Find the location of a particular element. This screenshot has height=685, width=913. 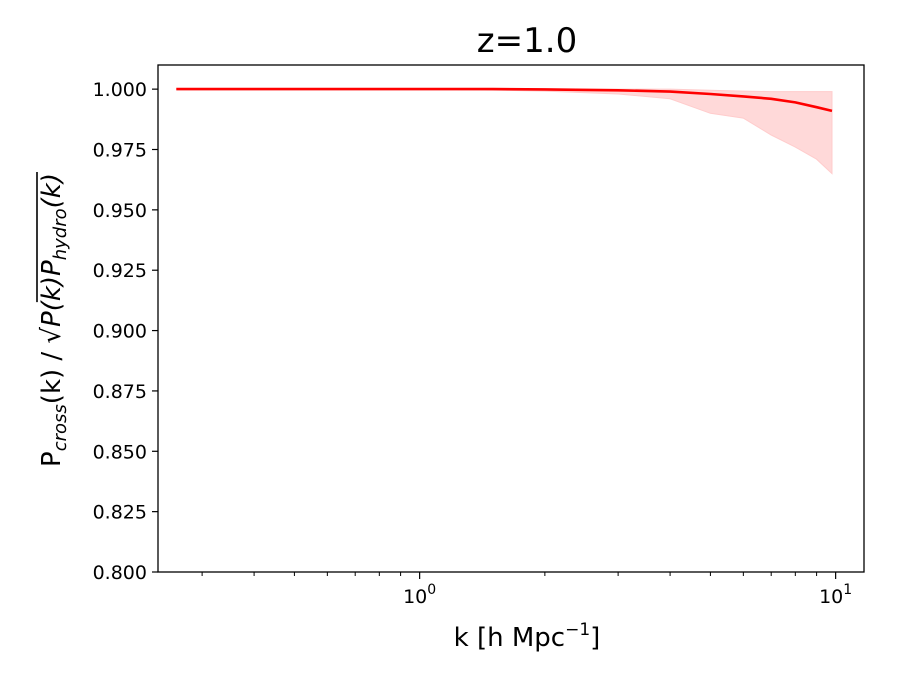

y-tick-label: 0.925 is located at coordinates (120, 271).